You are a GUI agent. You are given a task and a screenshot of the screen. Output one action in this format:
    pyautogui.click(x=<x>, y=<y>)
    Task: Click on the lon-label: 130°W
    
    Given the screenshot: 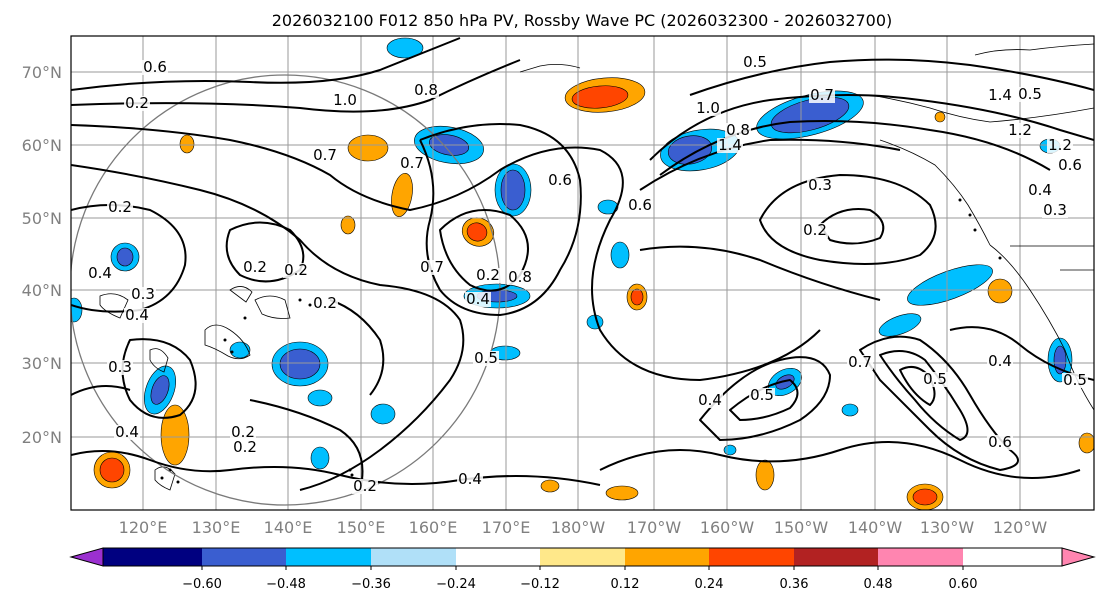 What is the action you would take?
    pyautogui.click(x=947, y=527)
    